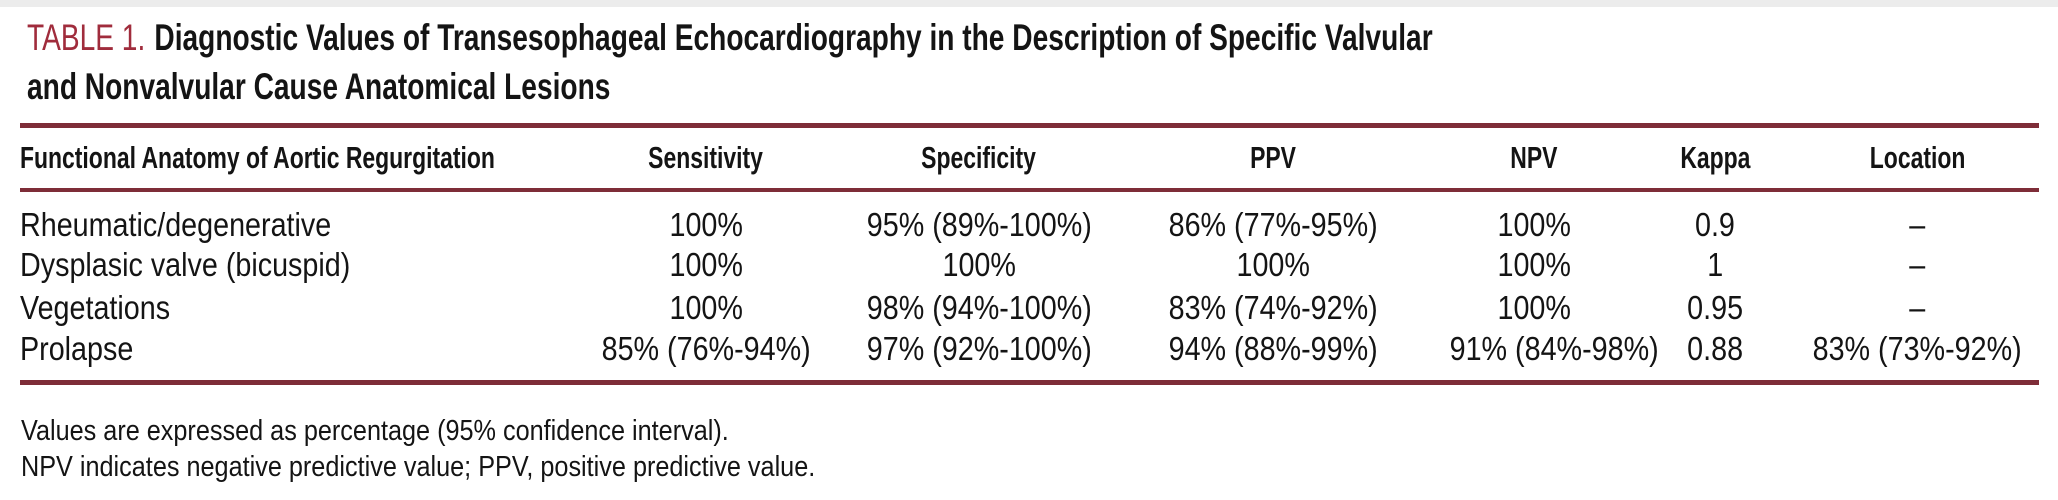  Describe the element at coordinates (1029, 3) in the screenshot. I see `page-edge-strip` at that location.